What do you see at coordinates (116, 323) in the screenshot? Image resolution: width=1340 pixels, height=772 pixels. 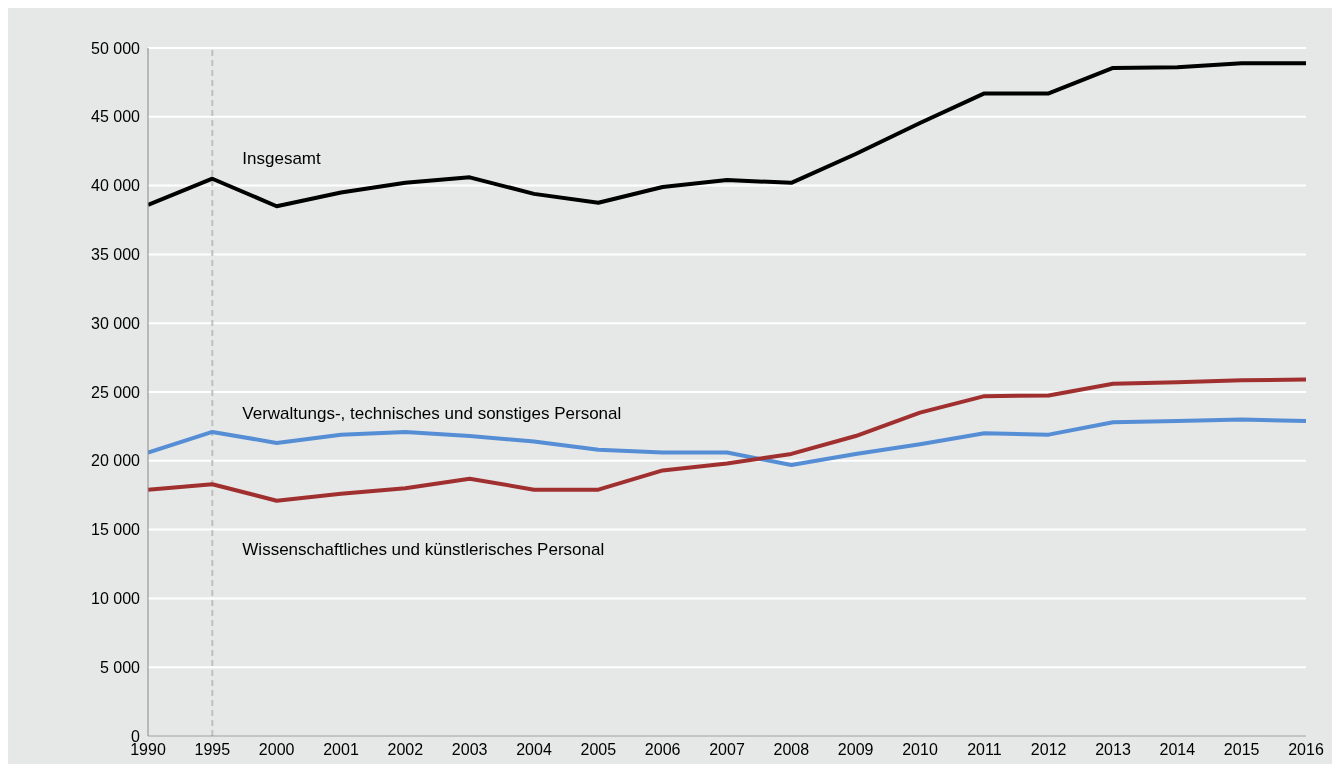 I see `y-tick-label: 30 000` at bounding box center [116, 323].